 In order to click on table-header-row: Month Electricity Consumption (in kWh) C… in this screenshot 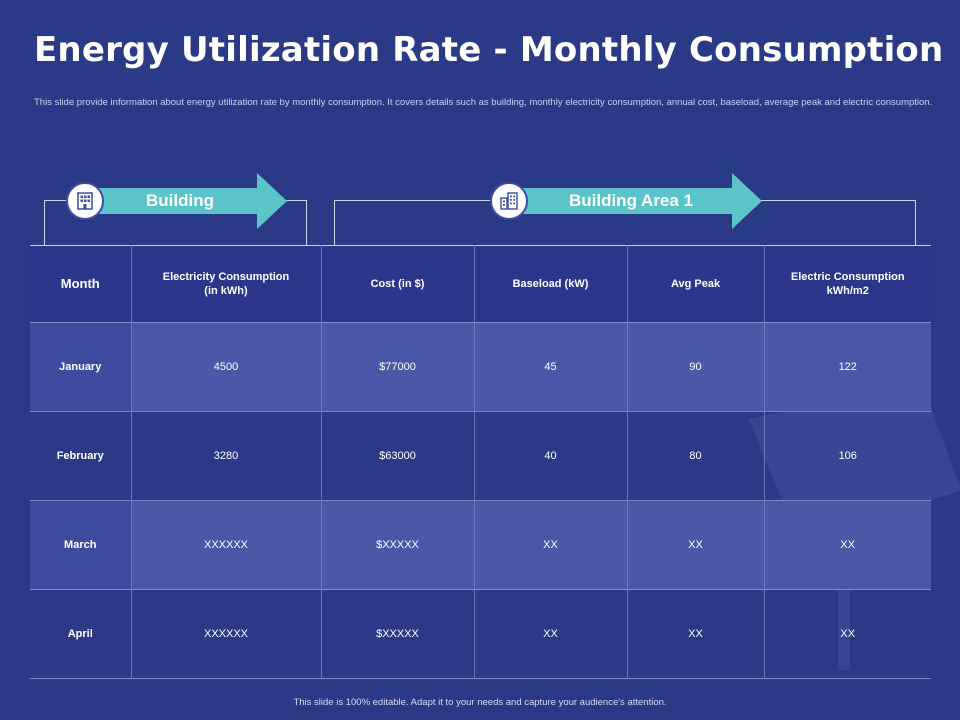, I will do `click(480, 284)`.